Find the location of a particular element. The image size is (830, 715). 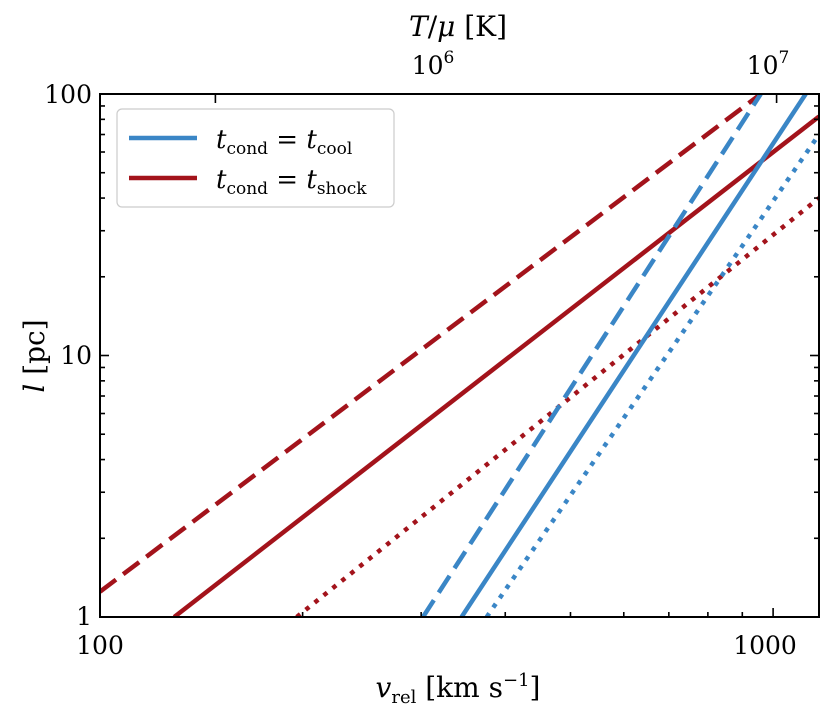

y-tick-label-10: 10 is located at coordinates (76, 355).